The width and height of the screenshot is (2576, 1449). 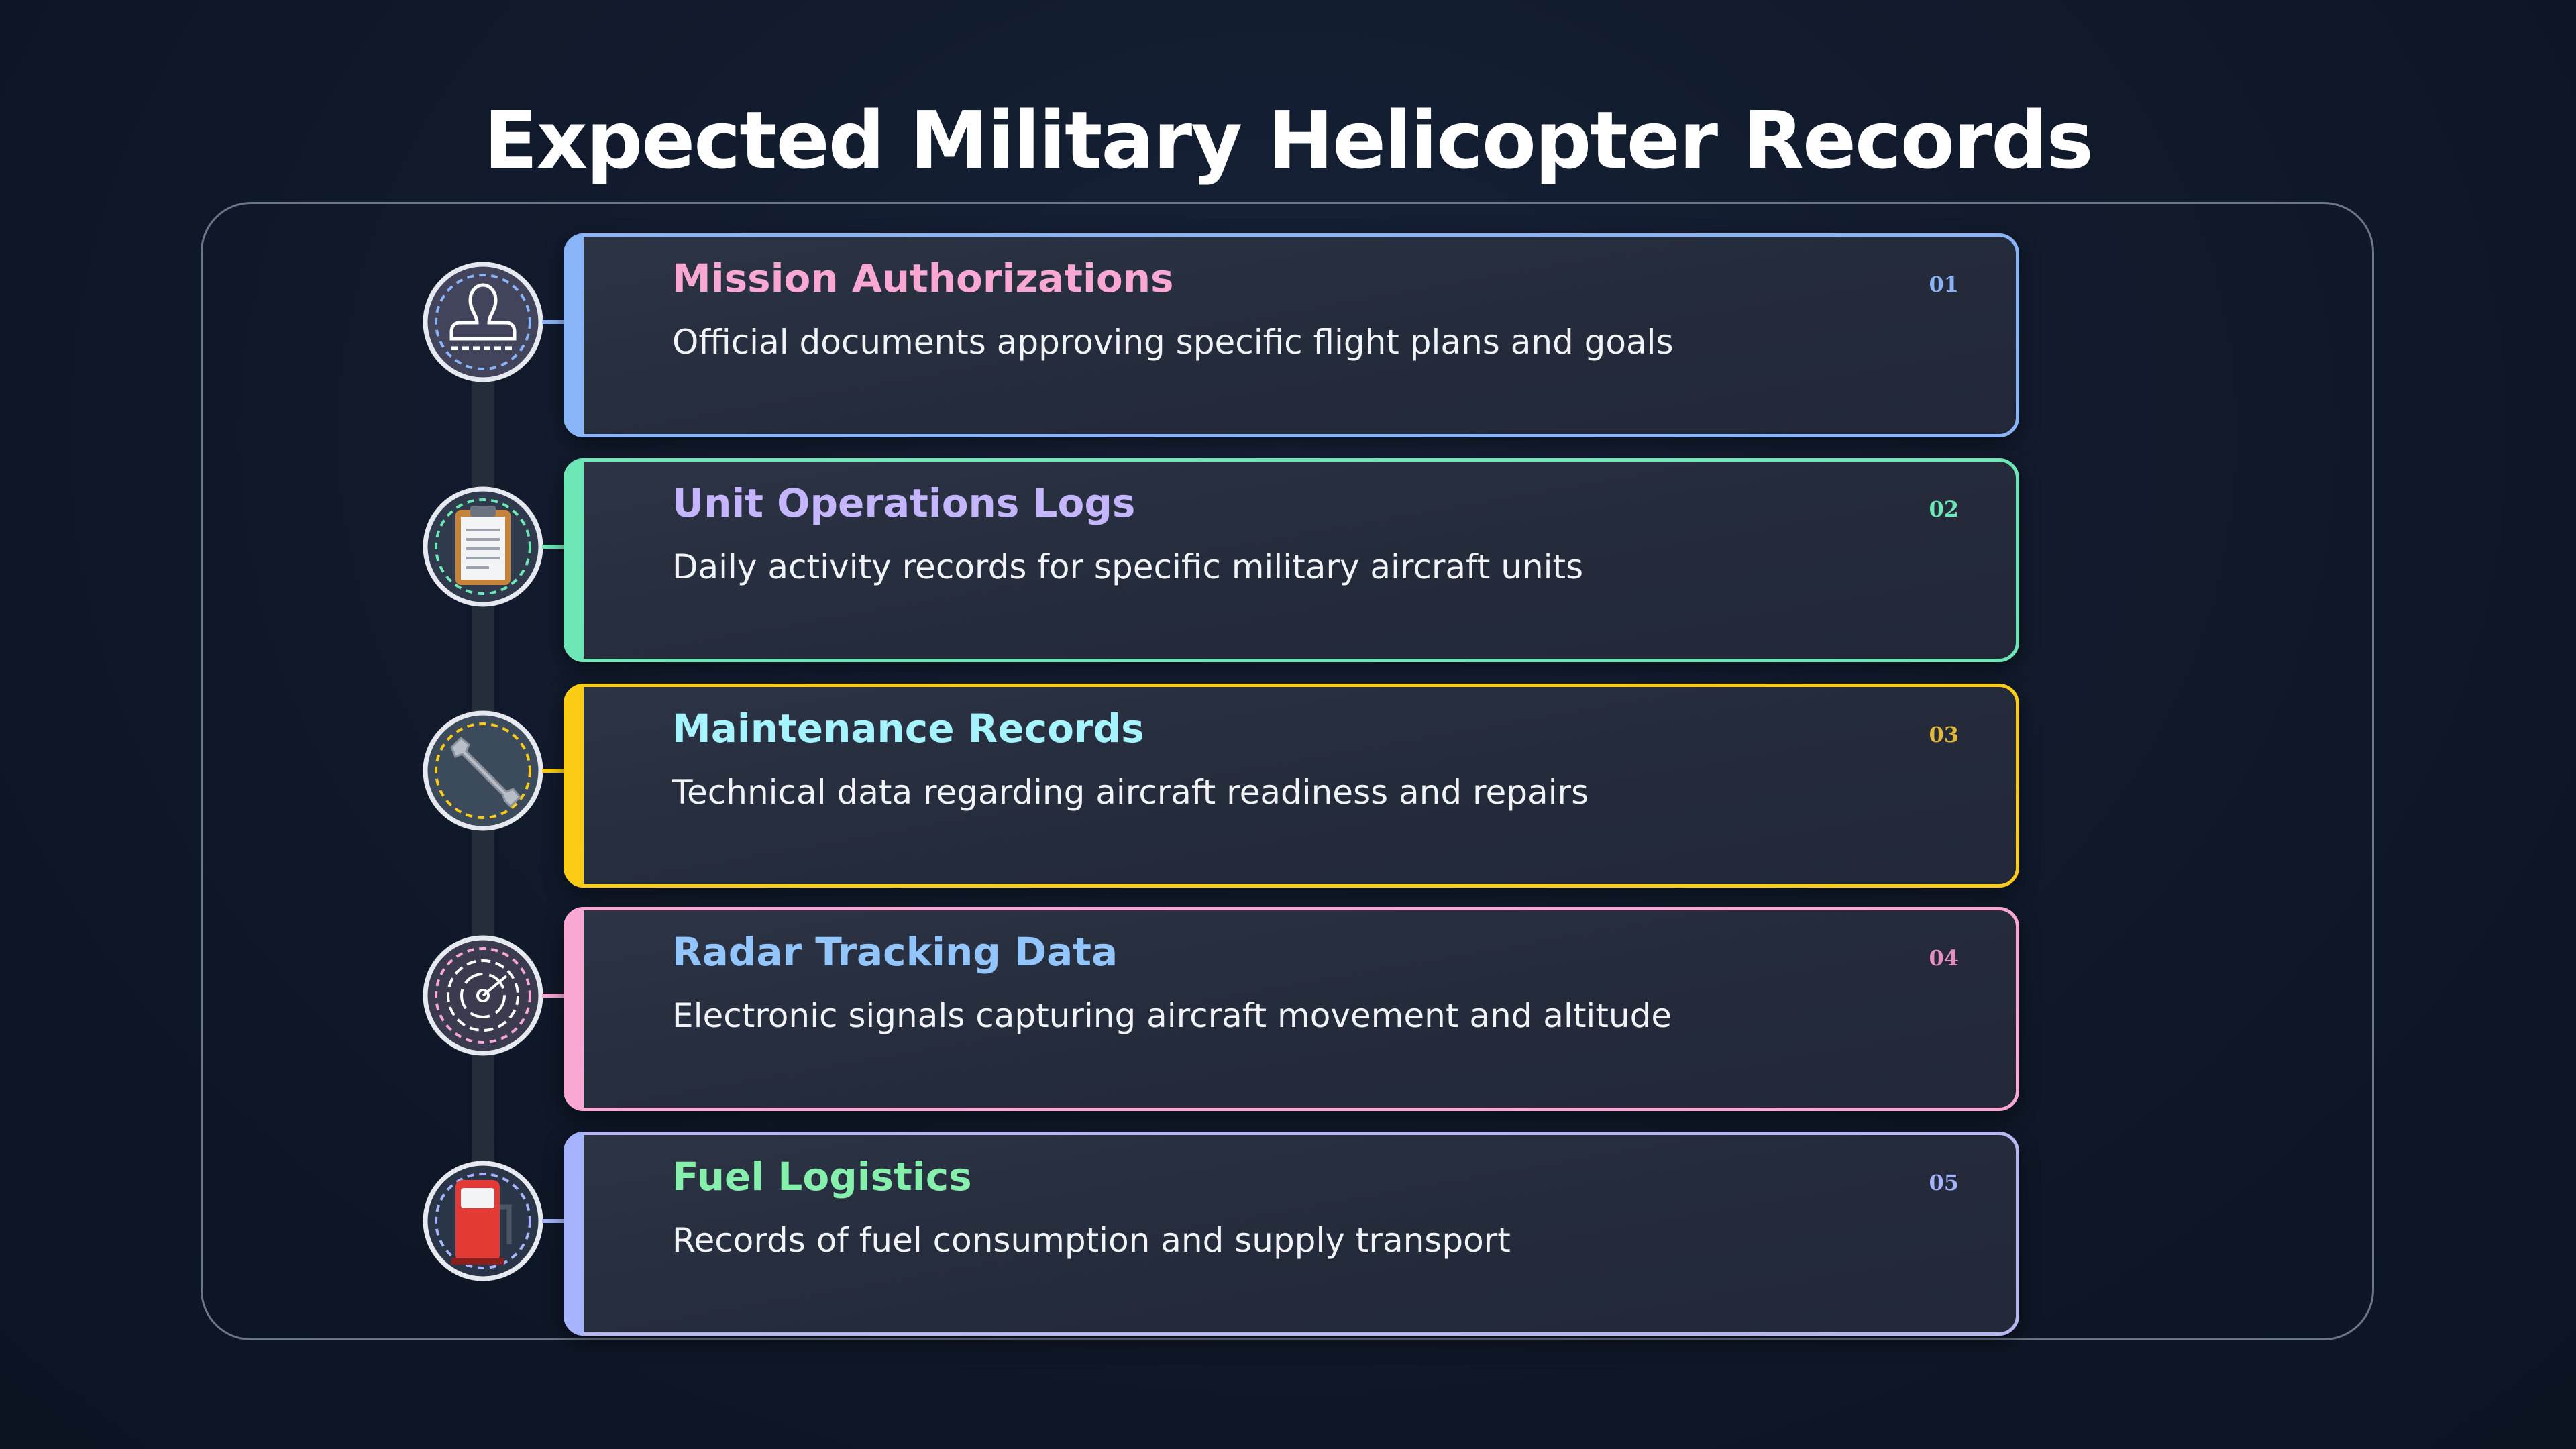 What do you see at coordinates (923, 278) in the screenshot?
I see `card-title: Mission Authorizations` at bounding box center [923, 278].